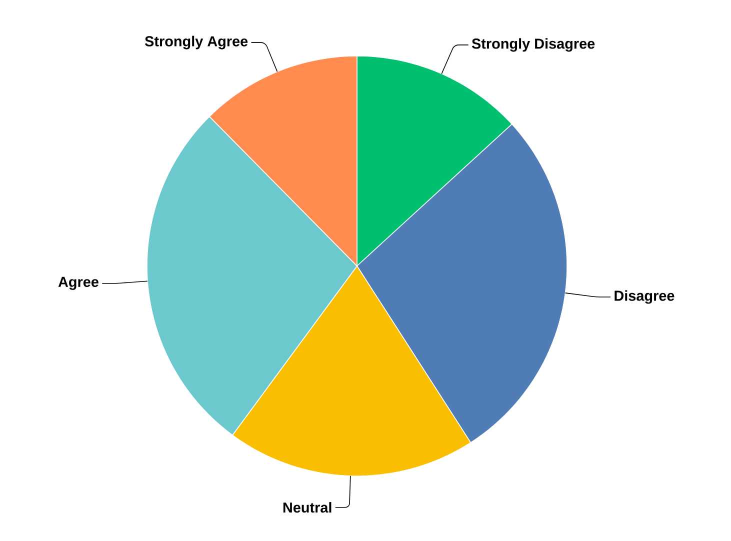  I want to click on slice-label: Agree, so click(78, 283).